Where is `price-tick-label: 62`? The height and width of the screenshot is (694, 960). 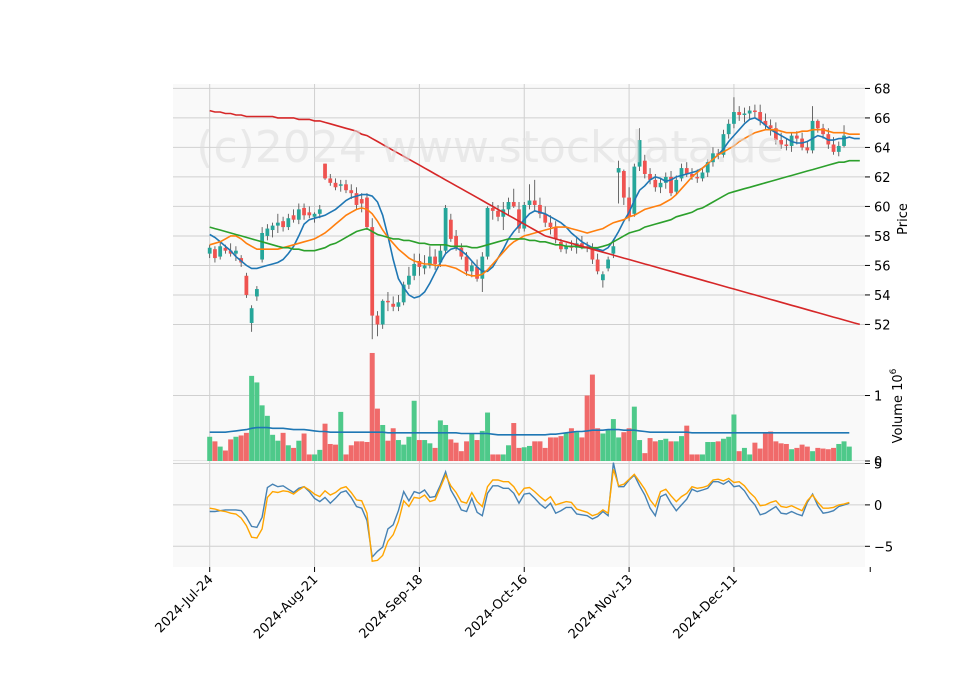 price-tick-label: 62 is located at coordinates (882, 178).